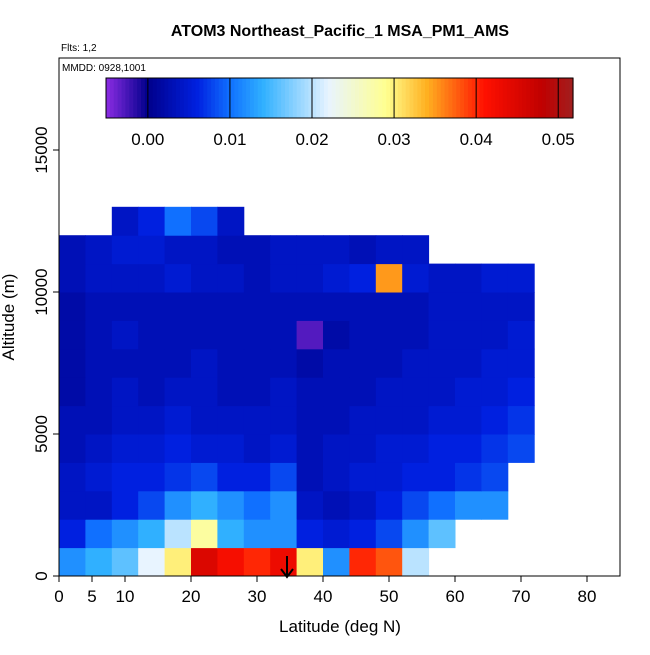 This screenshot has width=650, height=655. I want to click on x-tick-label: 70, so click(521, 596).